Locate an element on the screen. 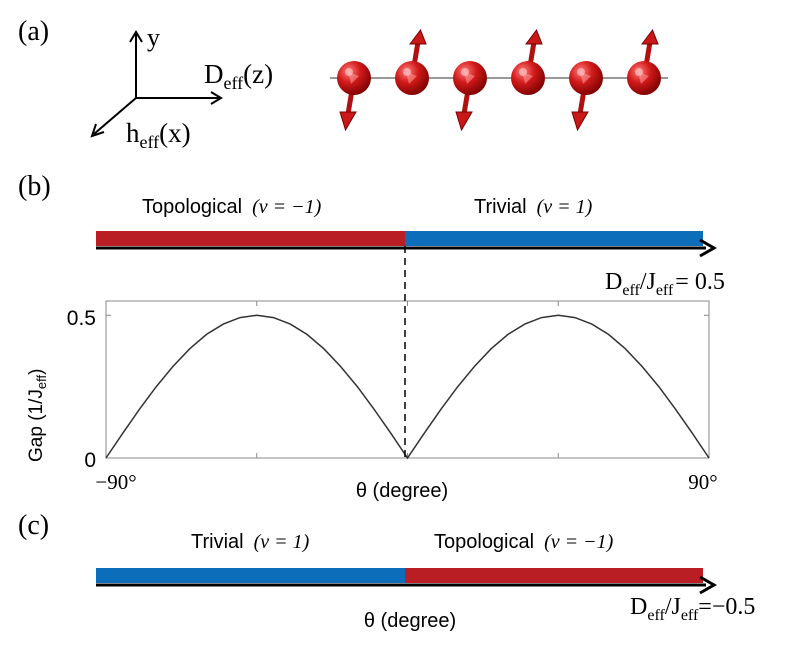  panel-c-left-phase: Trivial (ν = 1) is located at coordinates (250, 542).